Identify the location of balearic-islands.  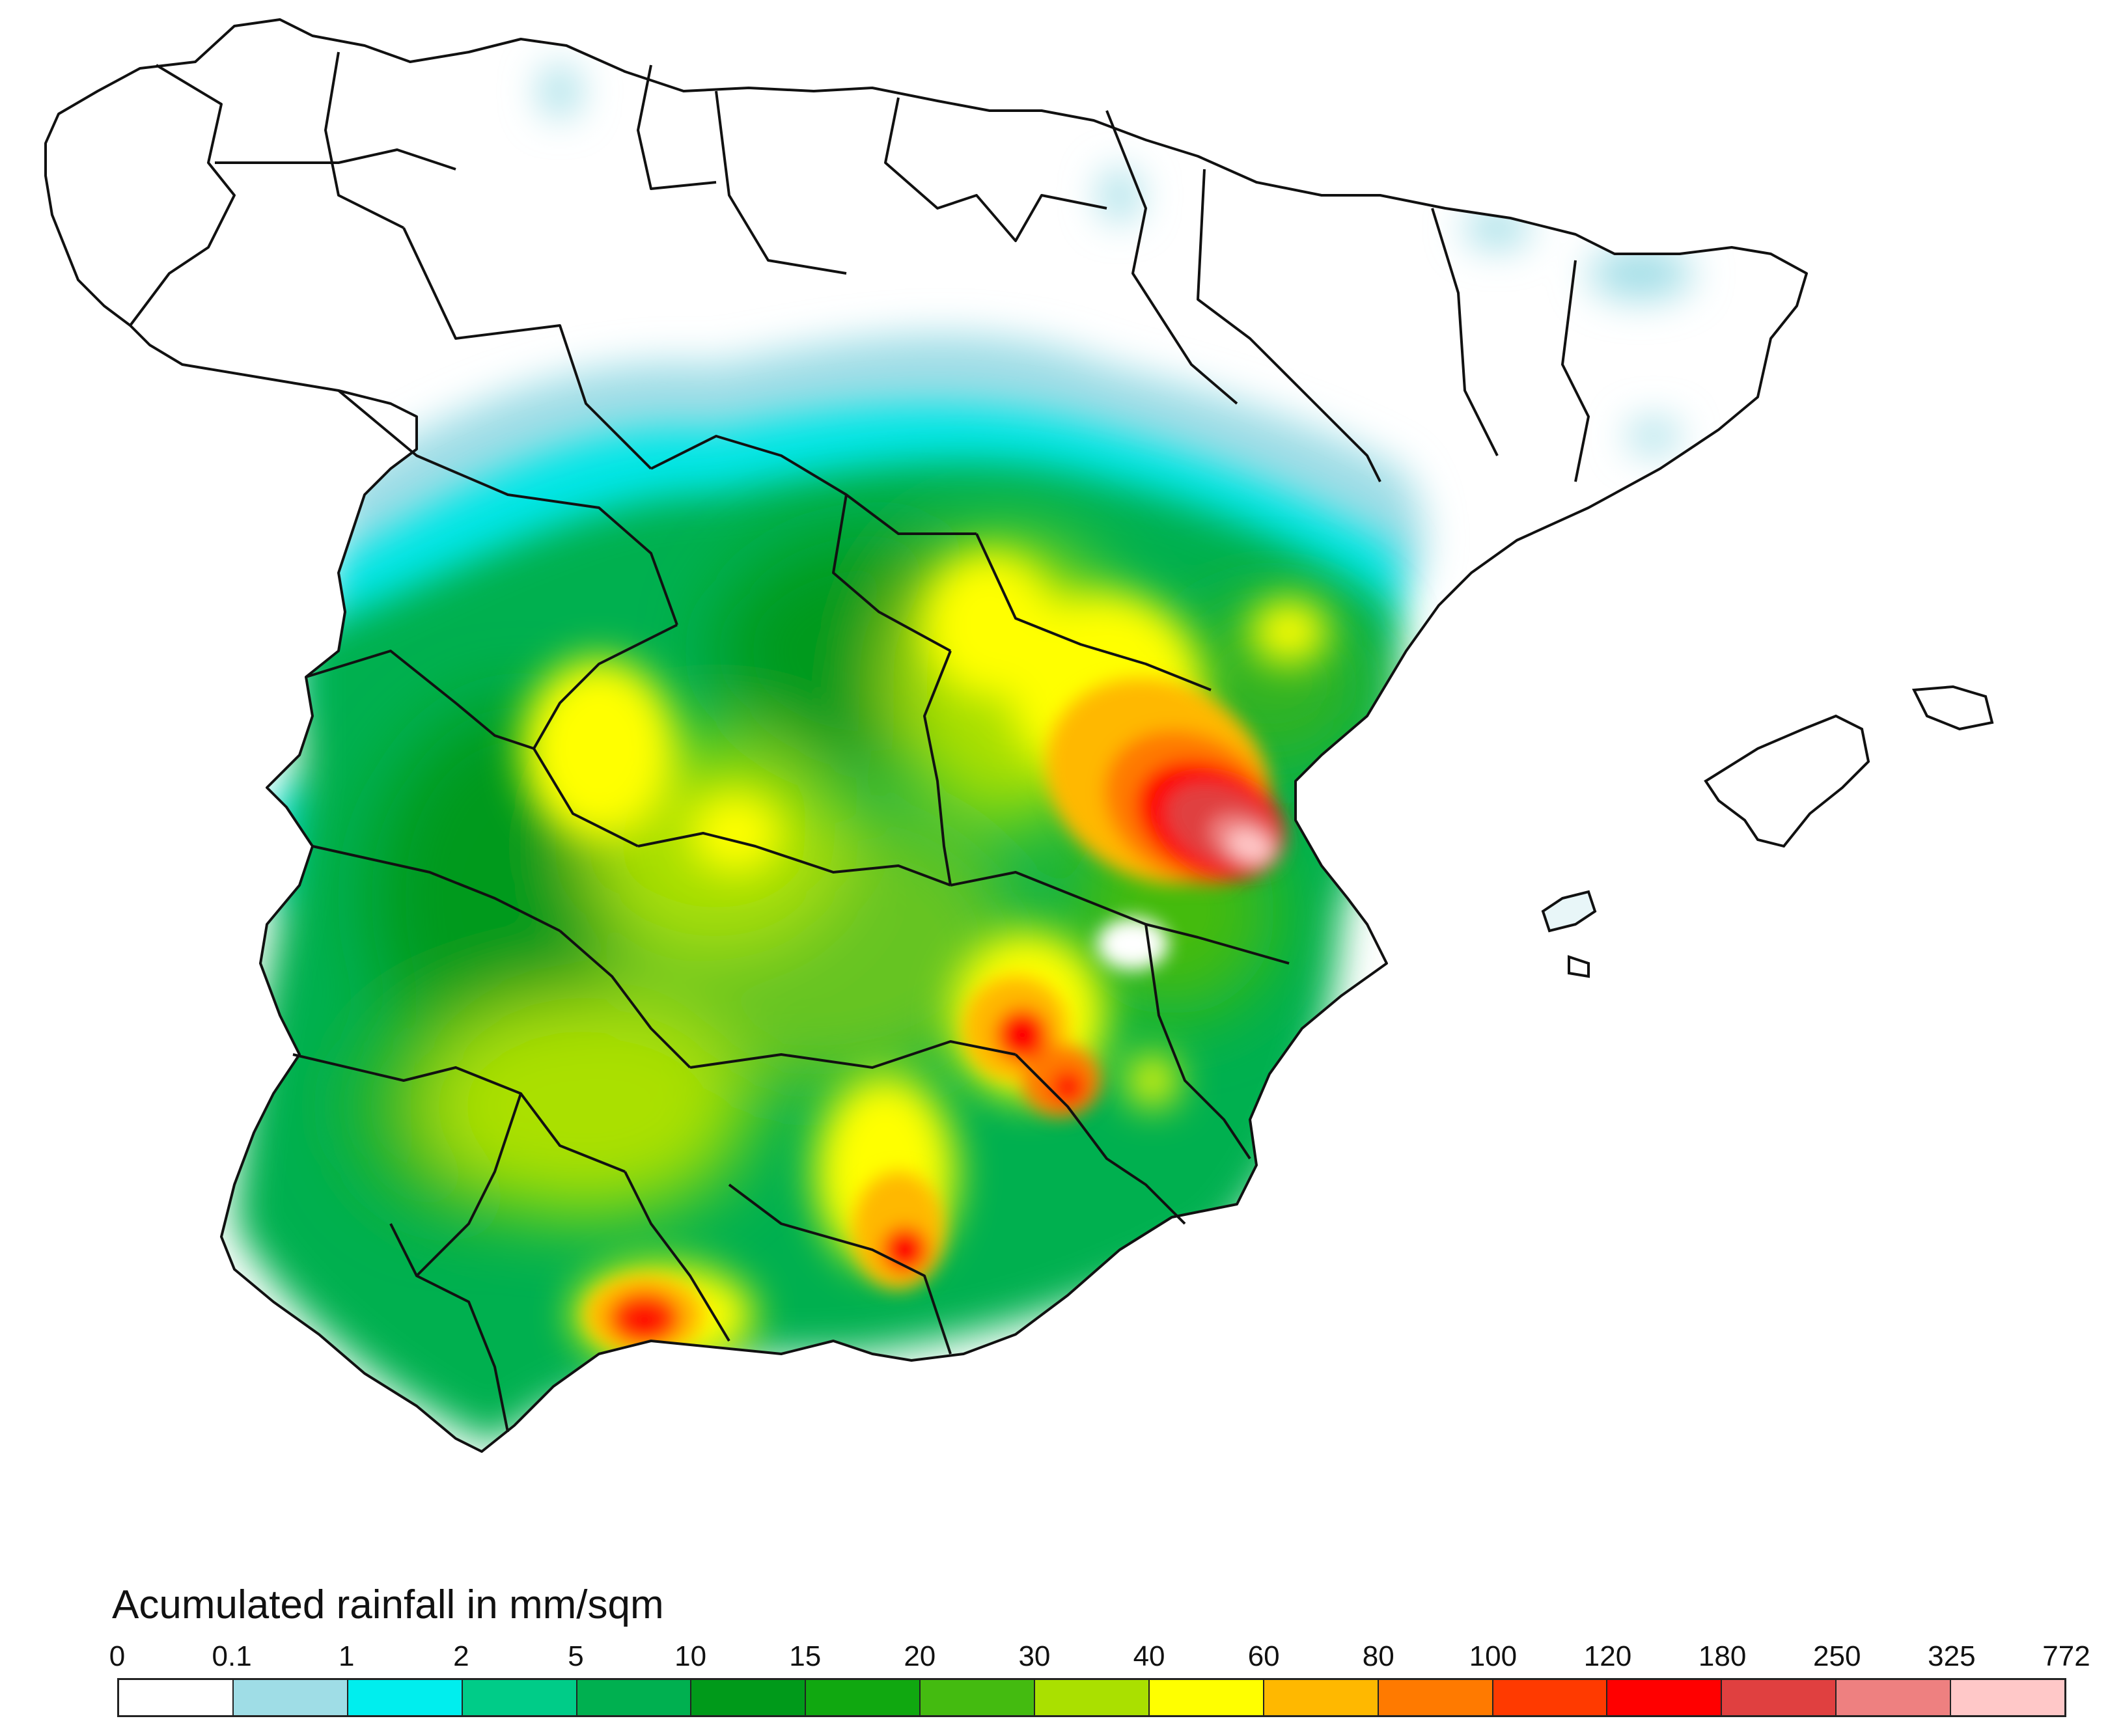
(1768, 832).